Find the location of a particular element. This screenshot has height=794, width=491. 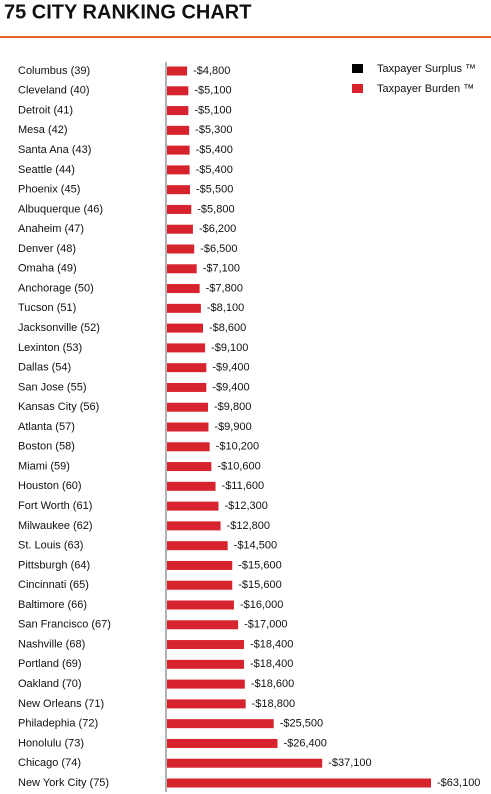

category-label: San Francisco (67) is located at coordinates (64, 625).